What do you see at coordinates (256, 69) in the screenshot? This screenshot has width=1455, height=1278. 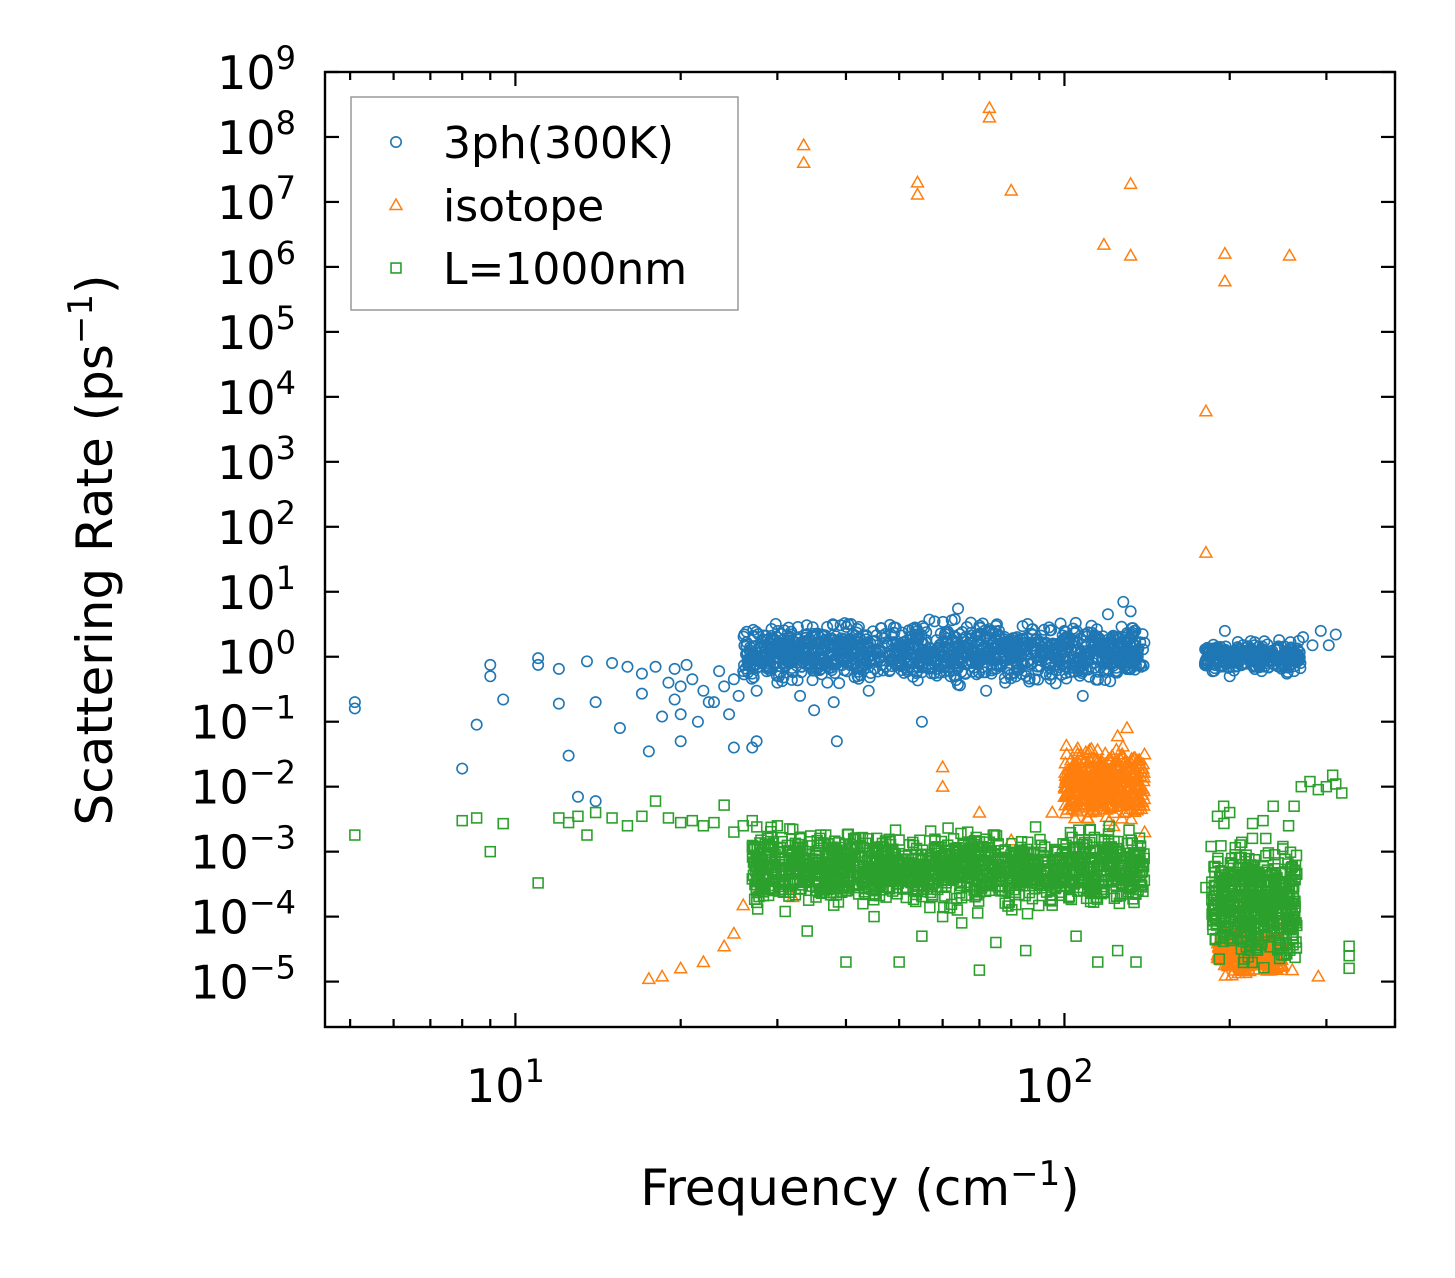 I see `y-tick-label: 109` at bounding box center [256, 69].